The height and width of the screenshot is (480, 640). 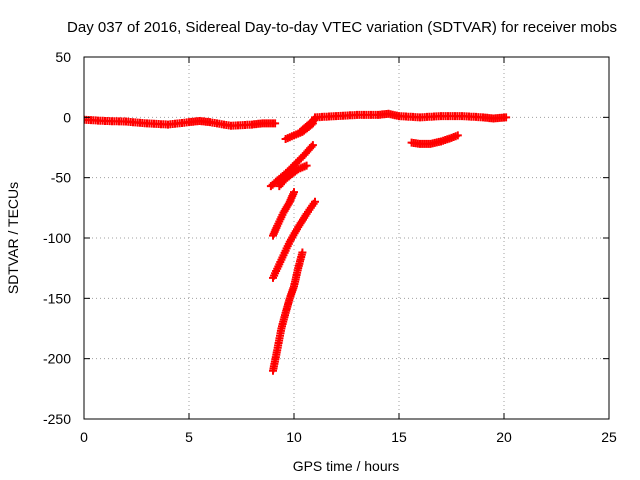 I want to click on y-tick-label: -100, so click(x=57, y=238).